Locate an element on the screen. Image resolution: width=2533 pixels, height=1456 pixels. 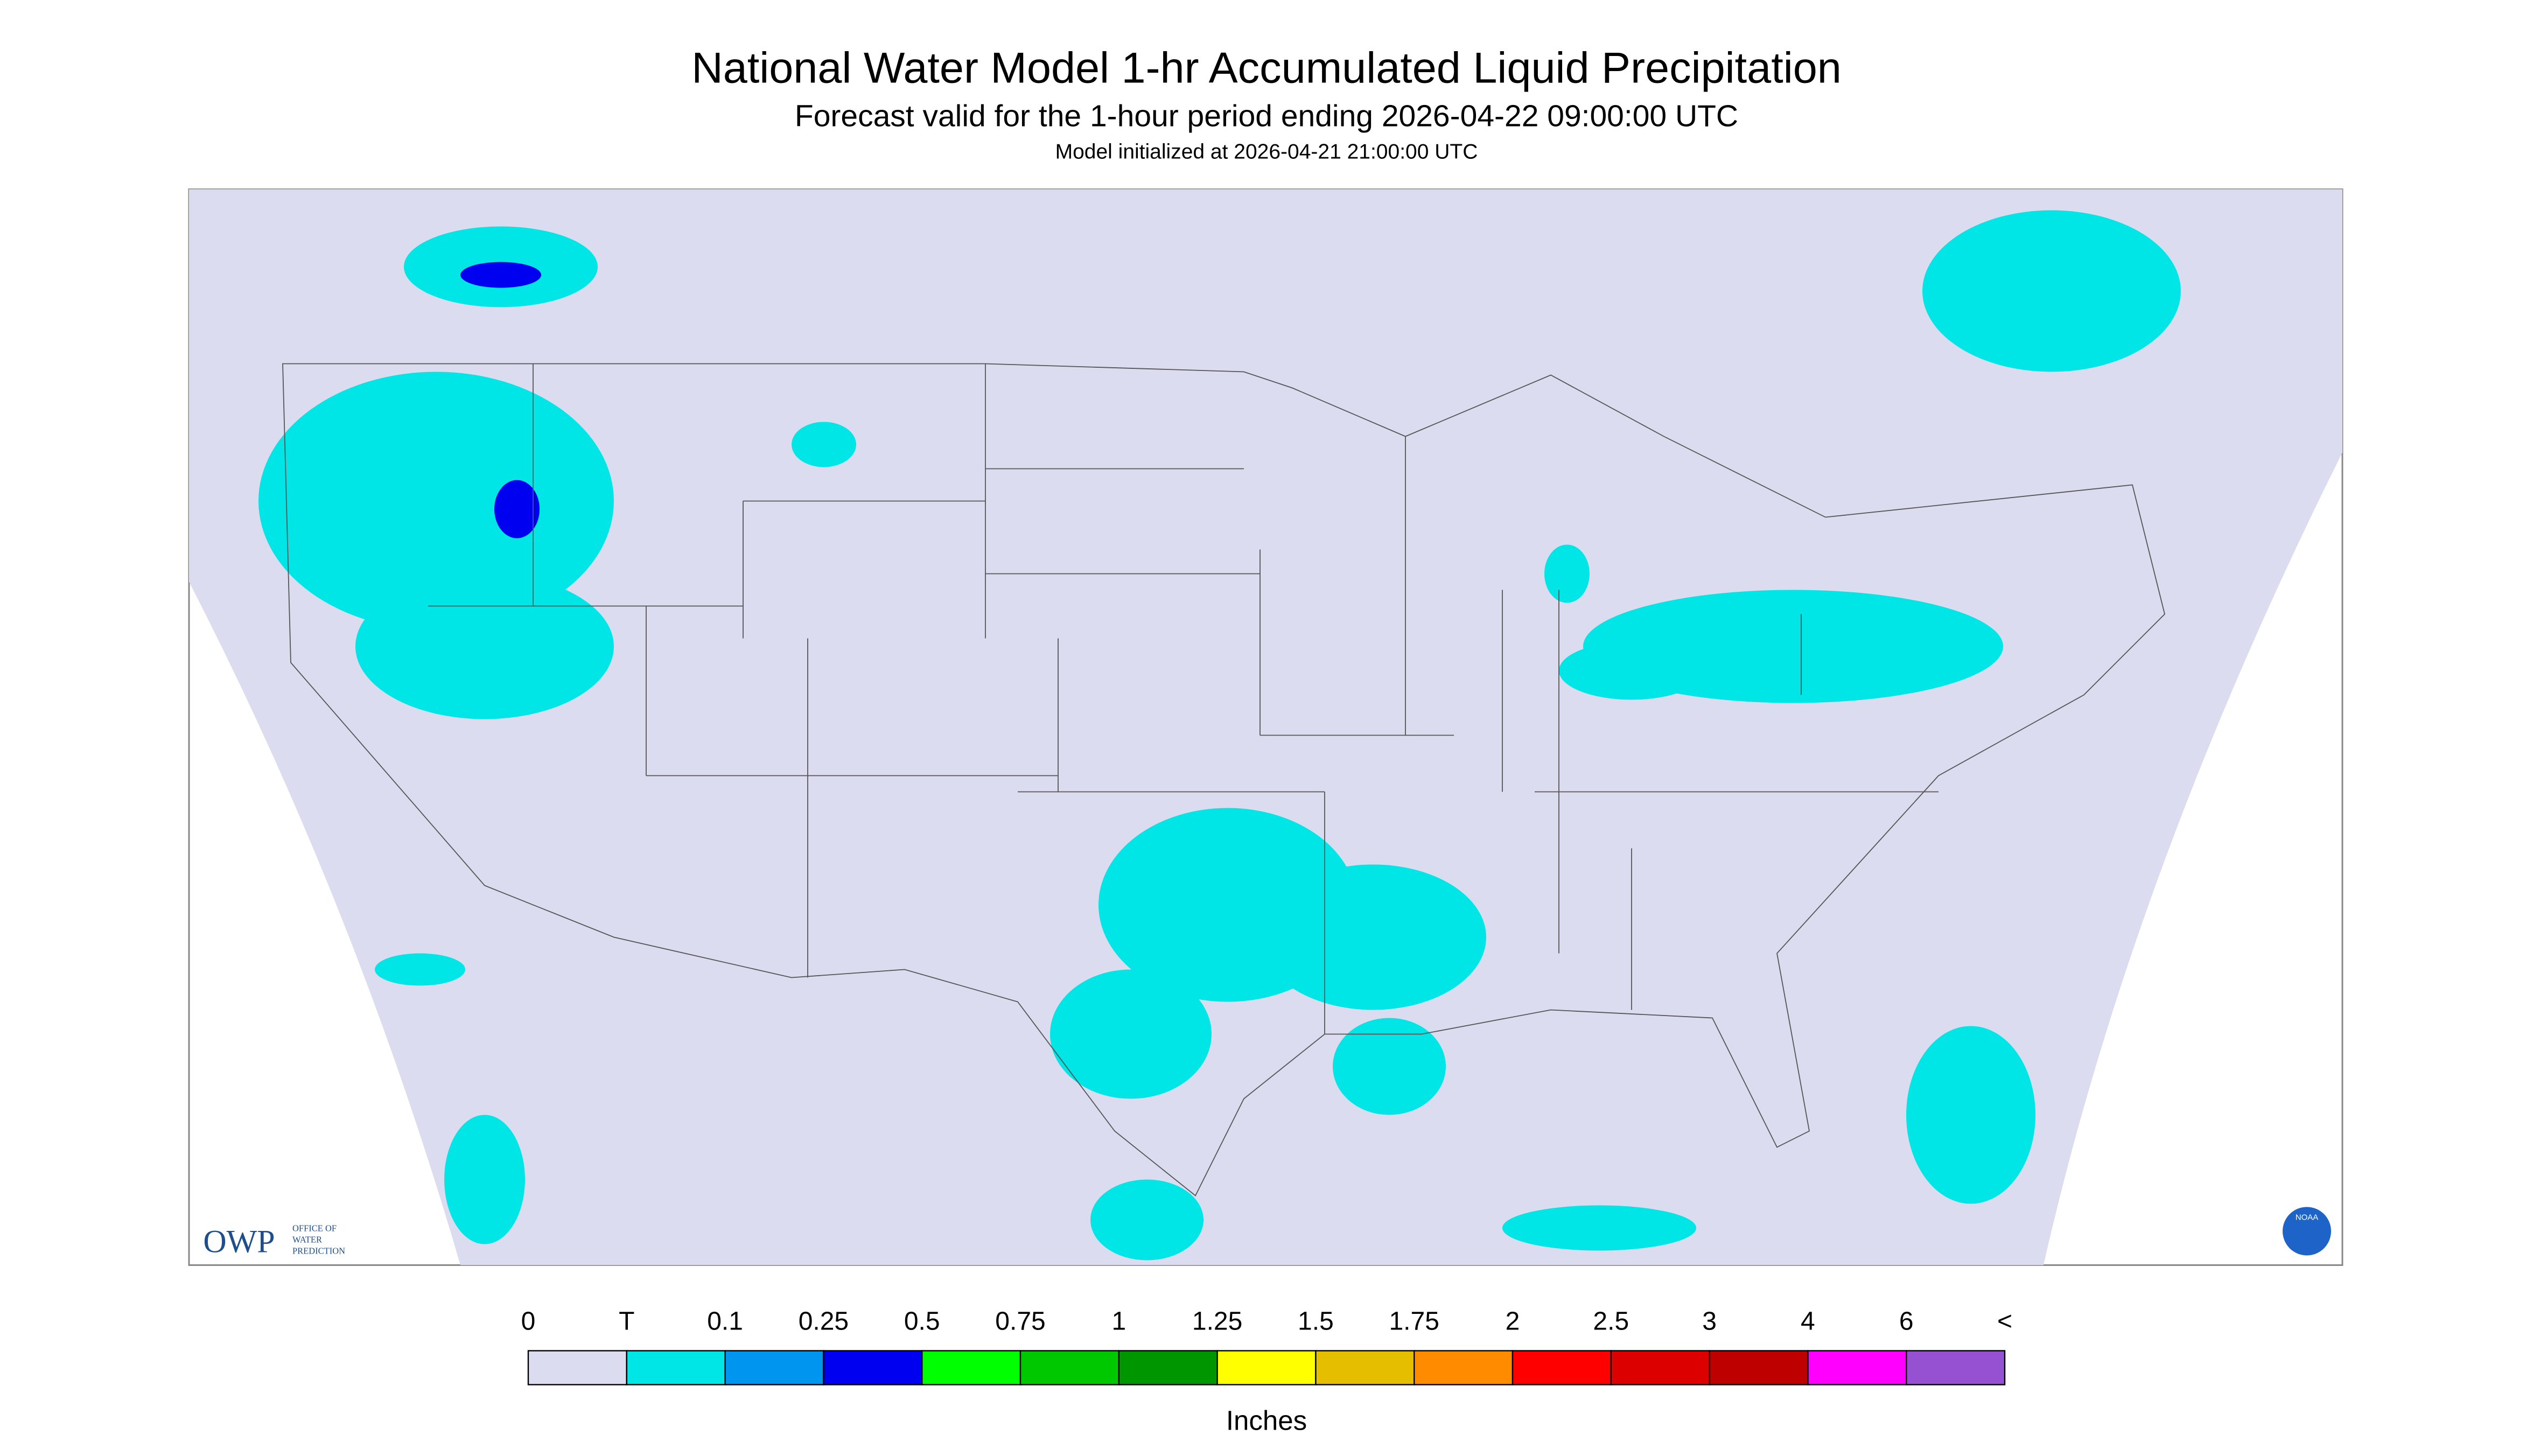
legend-label: 2 is located at coordinates (1513, 1321).